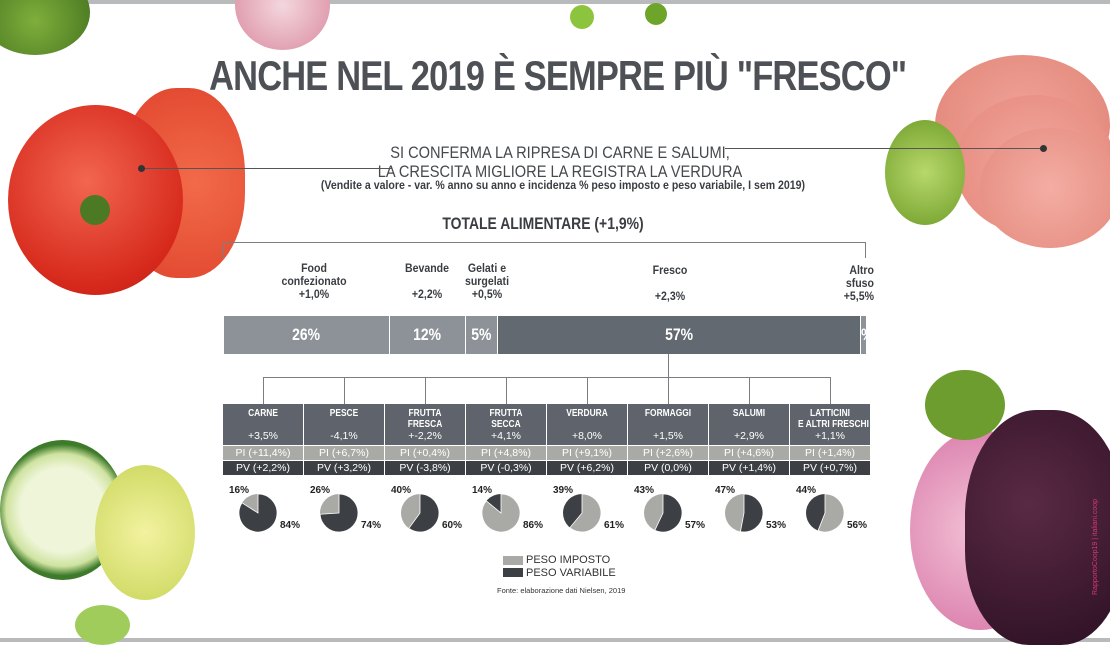 The height and width of the screenshot is (645, 1110). What do you see at coordinates (776, 525) in the screenshot?
I see `pie-label-large: 53%` at bounding box center [776, 525].